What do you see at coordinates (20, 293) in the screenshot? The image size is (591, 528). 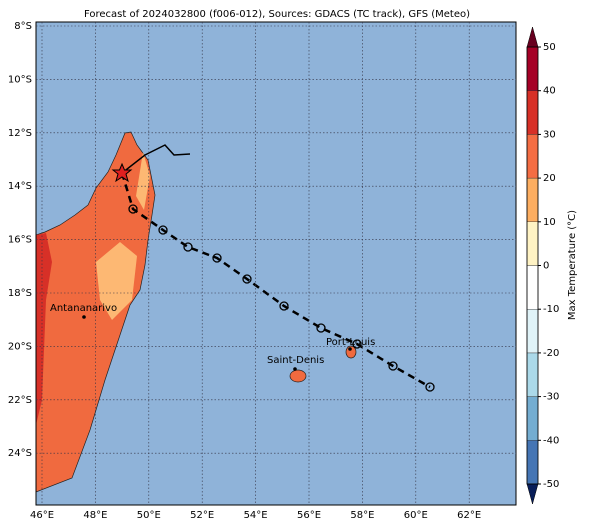 I see `y-tick-label: 18°S` at bounding box center [20, 293].